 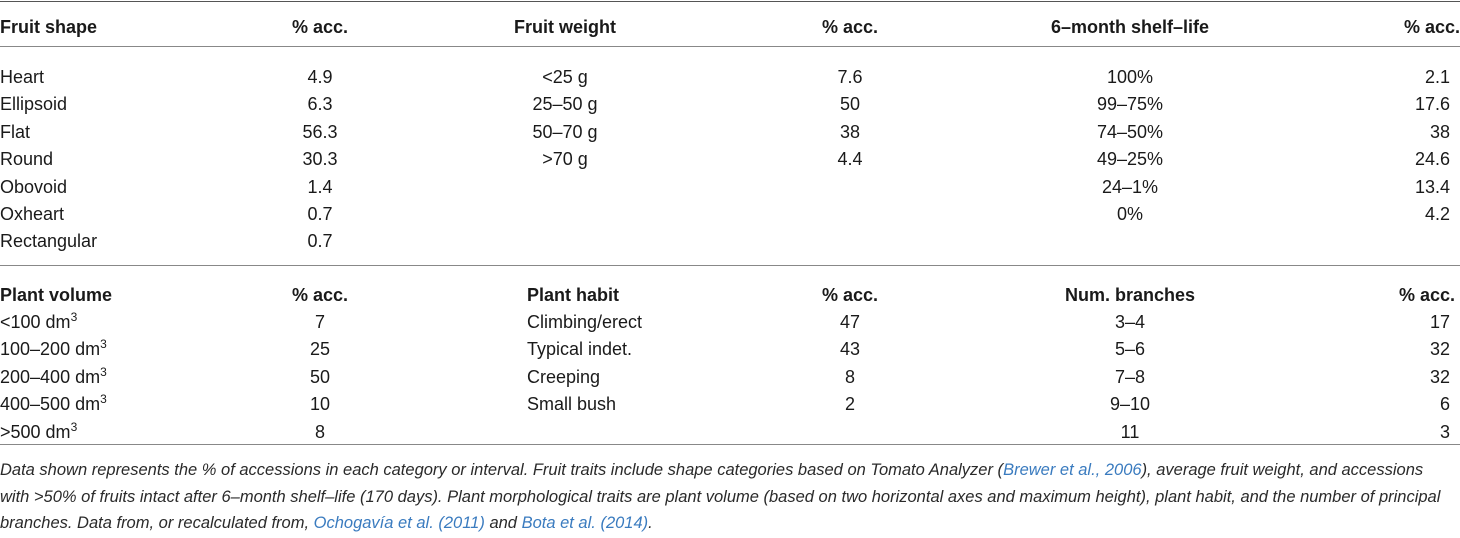 I want to click on table-cell-weight: <25 g, so click(x=565, y=77).